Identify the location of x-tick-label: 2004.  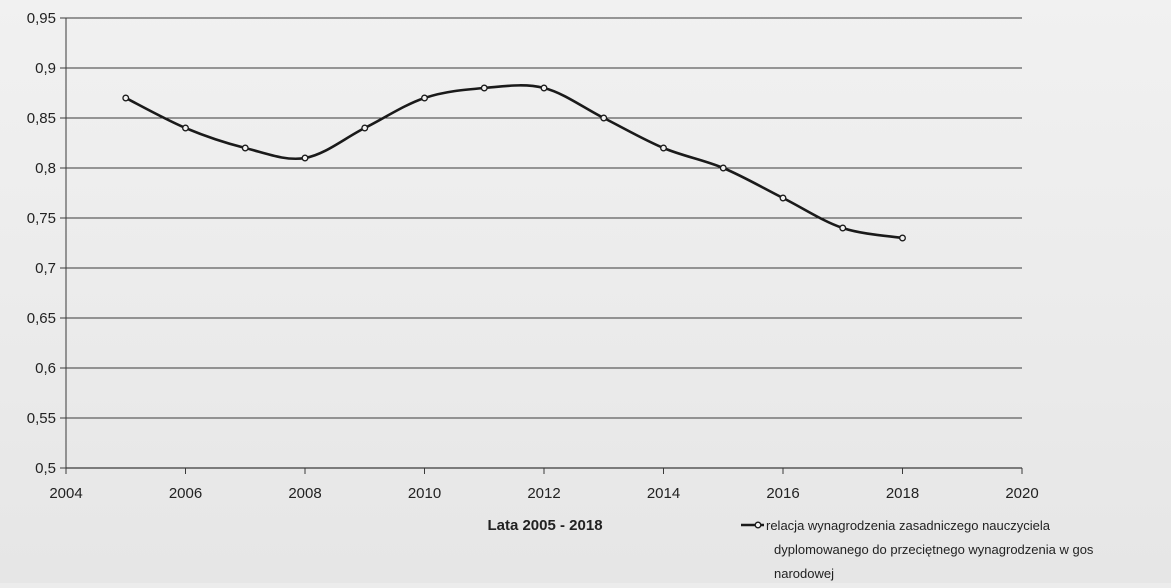
(65, 493).